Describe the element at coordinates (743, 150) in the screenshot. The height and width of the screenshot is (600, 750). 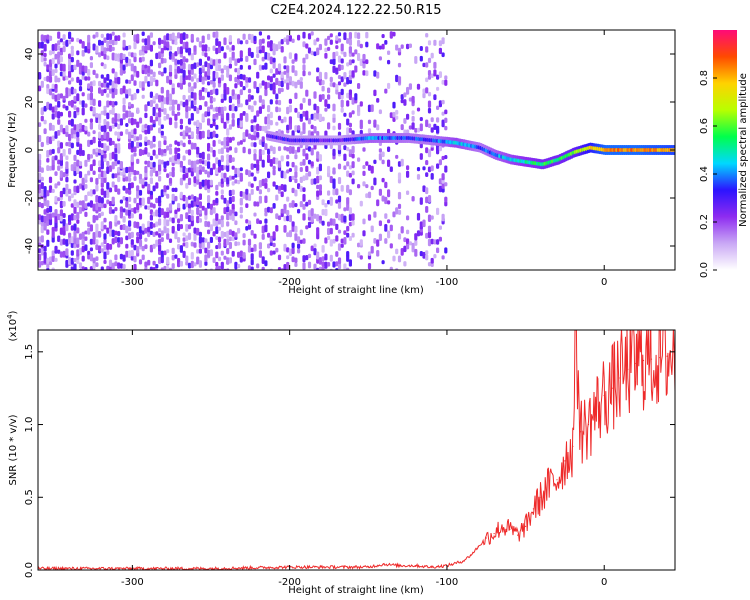
I see `colorbar-label: Normalized spectral amplitude` at that location.